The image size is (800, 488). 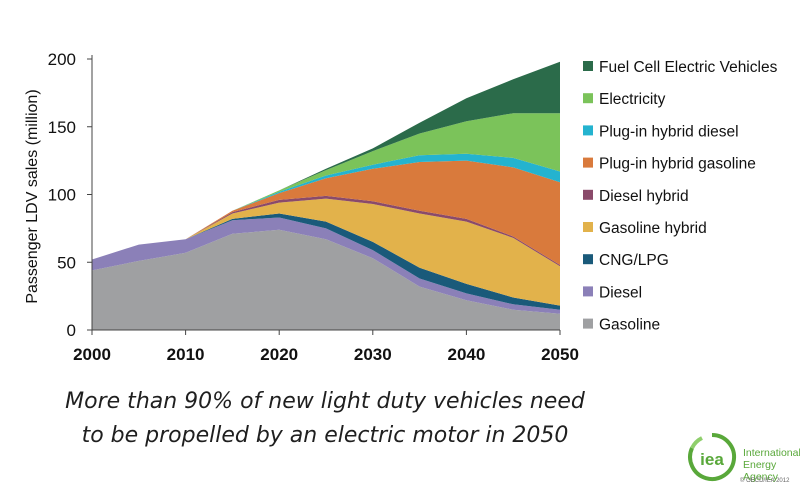 I want to click on legend-label: CNG/LPG, so click(x=634, y=260).